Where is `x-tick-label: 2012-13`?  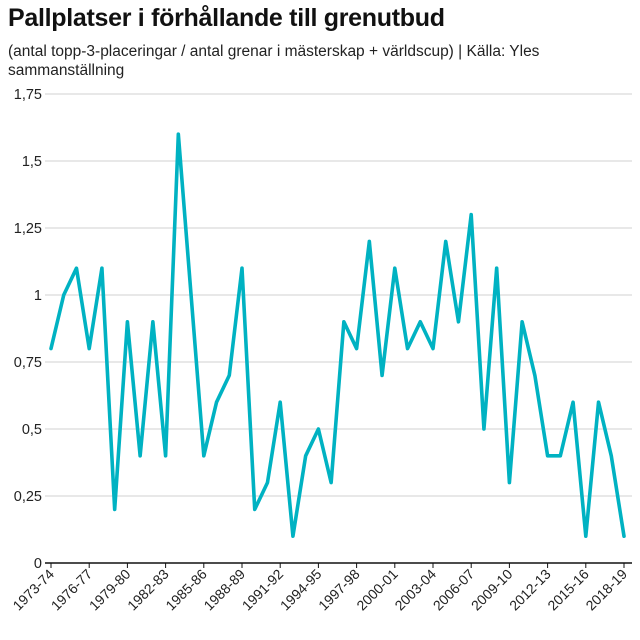 x-tick-label: 2012-13 is located at coordinates (530, 590).